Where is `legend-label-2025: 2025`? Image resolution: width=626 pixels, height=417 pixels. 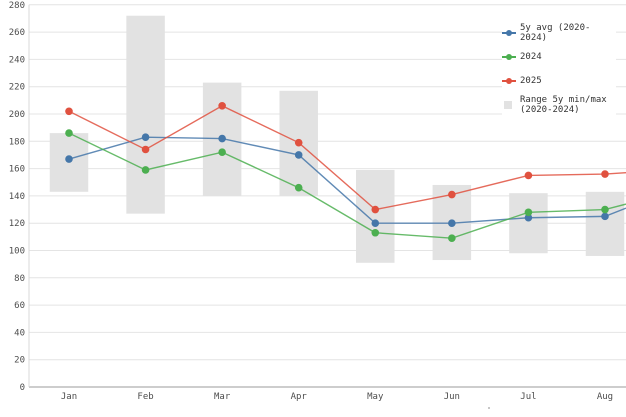
legend-label-2025: 2025 is located at coordinates (531, 80).